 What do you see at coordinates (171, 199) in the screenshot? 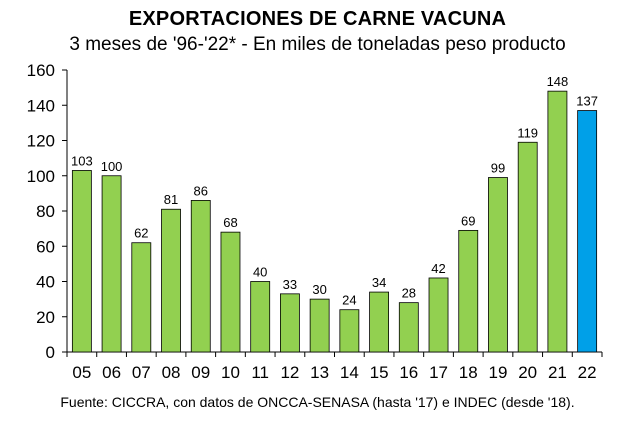
I see `data-label-08: 81` at bounding box center [171, 199].